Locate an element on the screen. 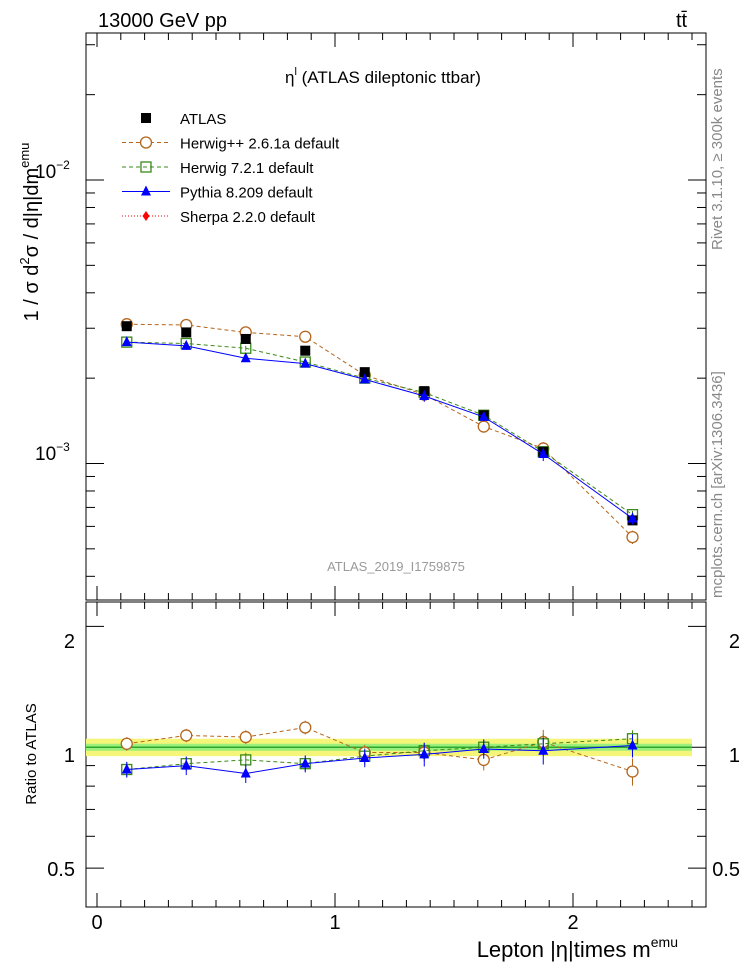 This screenshot has width=746, height=972. series-herwig7 is located at coordinates (380, 428).